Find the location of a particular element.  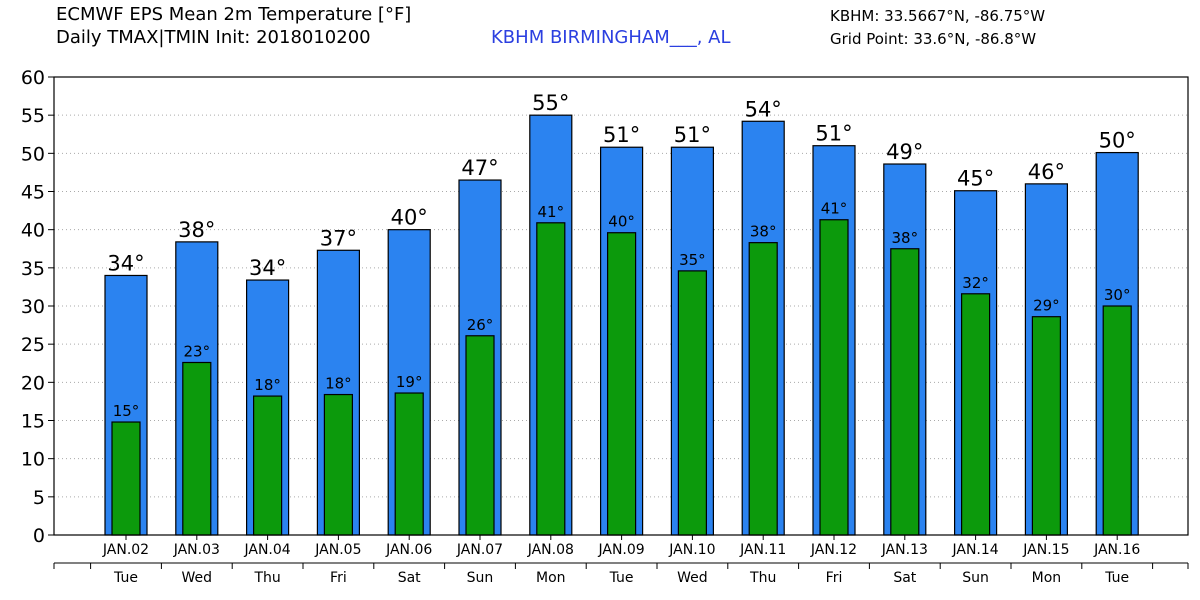

x-category-label: JAN.13 is located at coordinates (904, 550).